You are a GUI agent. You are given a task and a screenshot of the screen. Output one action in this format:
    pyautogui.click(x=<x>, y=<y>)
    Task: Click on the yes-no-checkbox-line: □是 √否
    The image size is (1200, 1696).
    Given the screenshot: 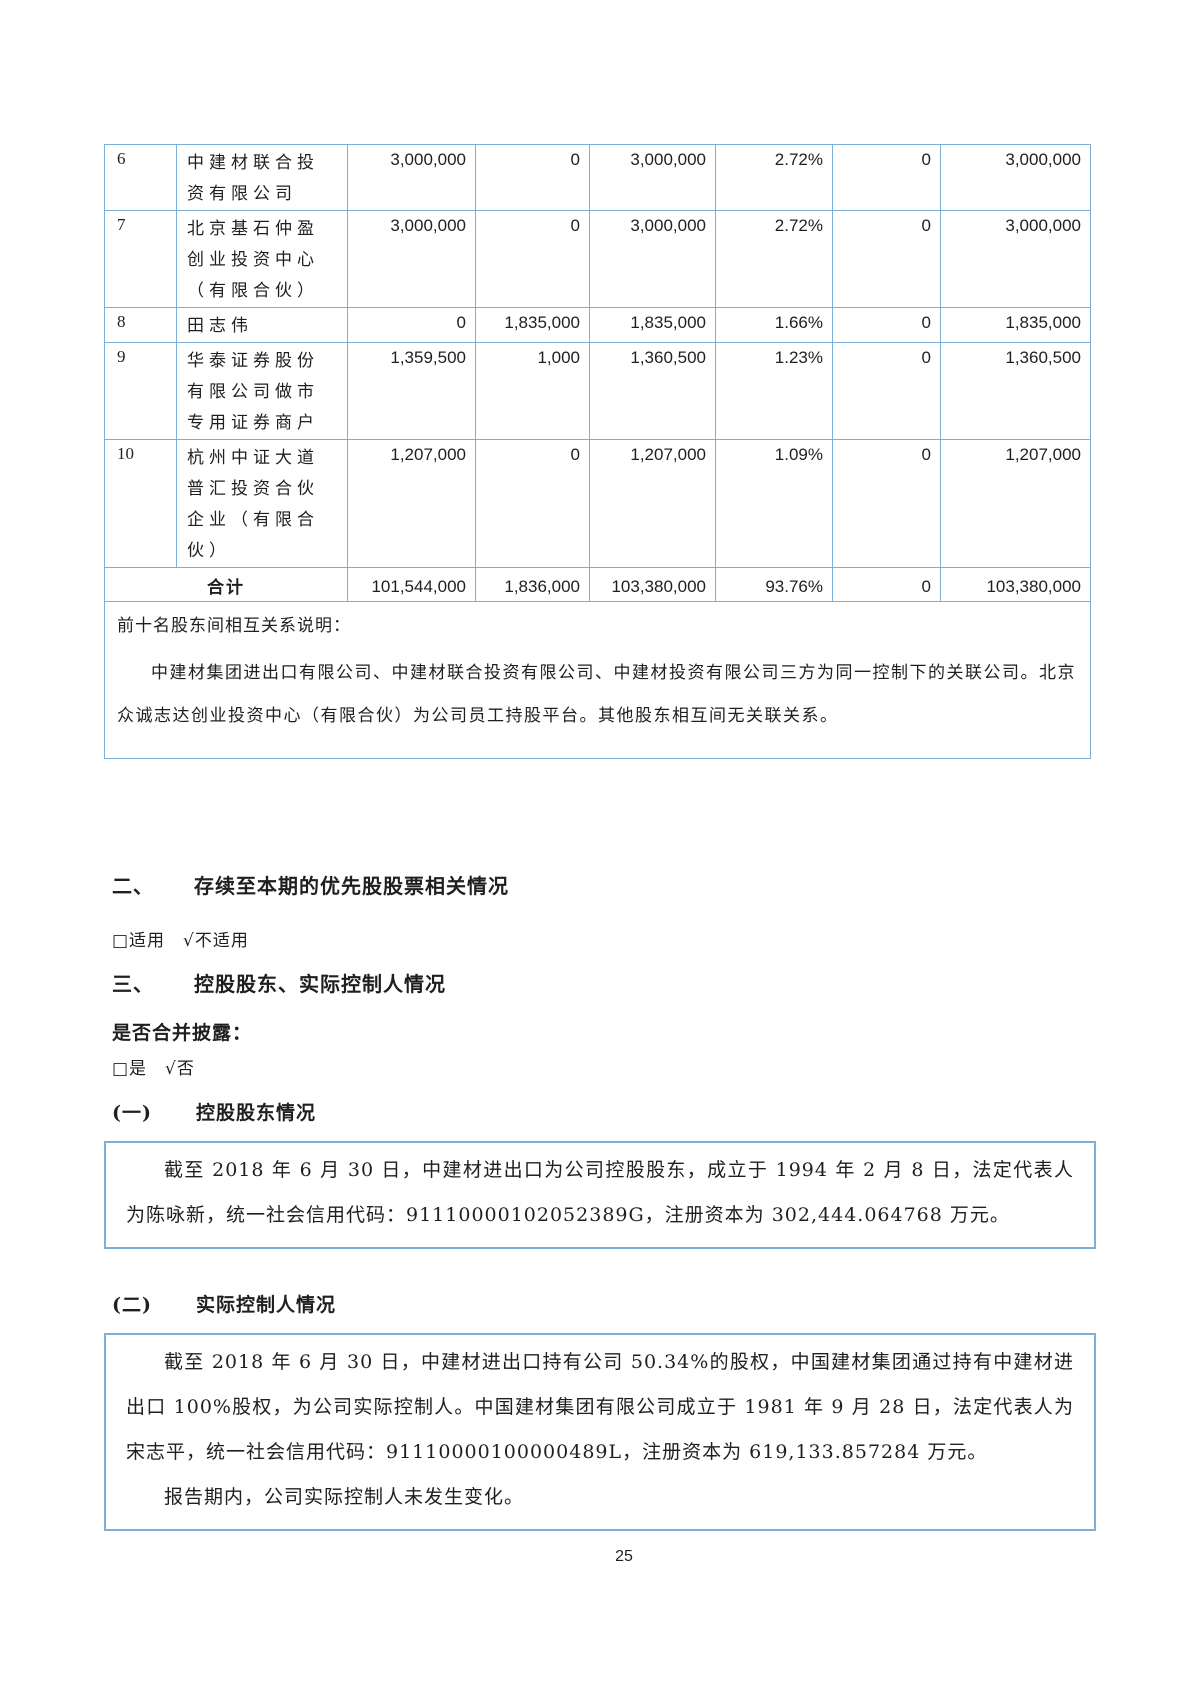 What is the action you would take?
    pyautogui.click(x=153, y=1069)
    